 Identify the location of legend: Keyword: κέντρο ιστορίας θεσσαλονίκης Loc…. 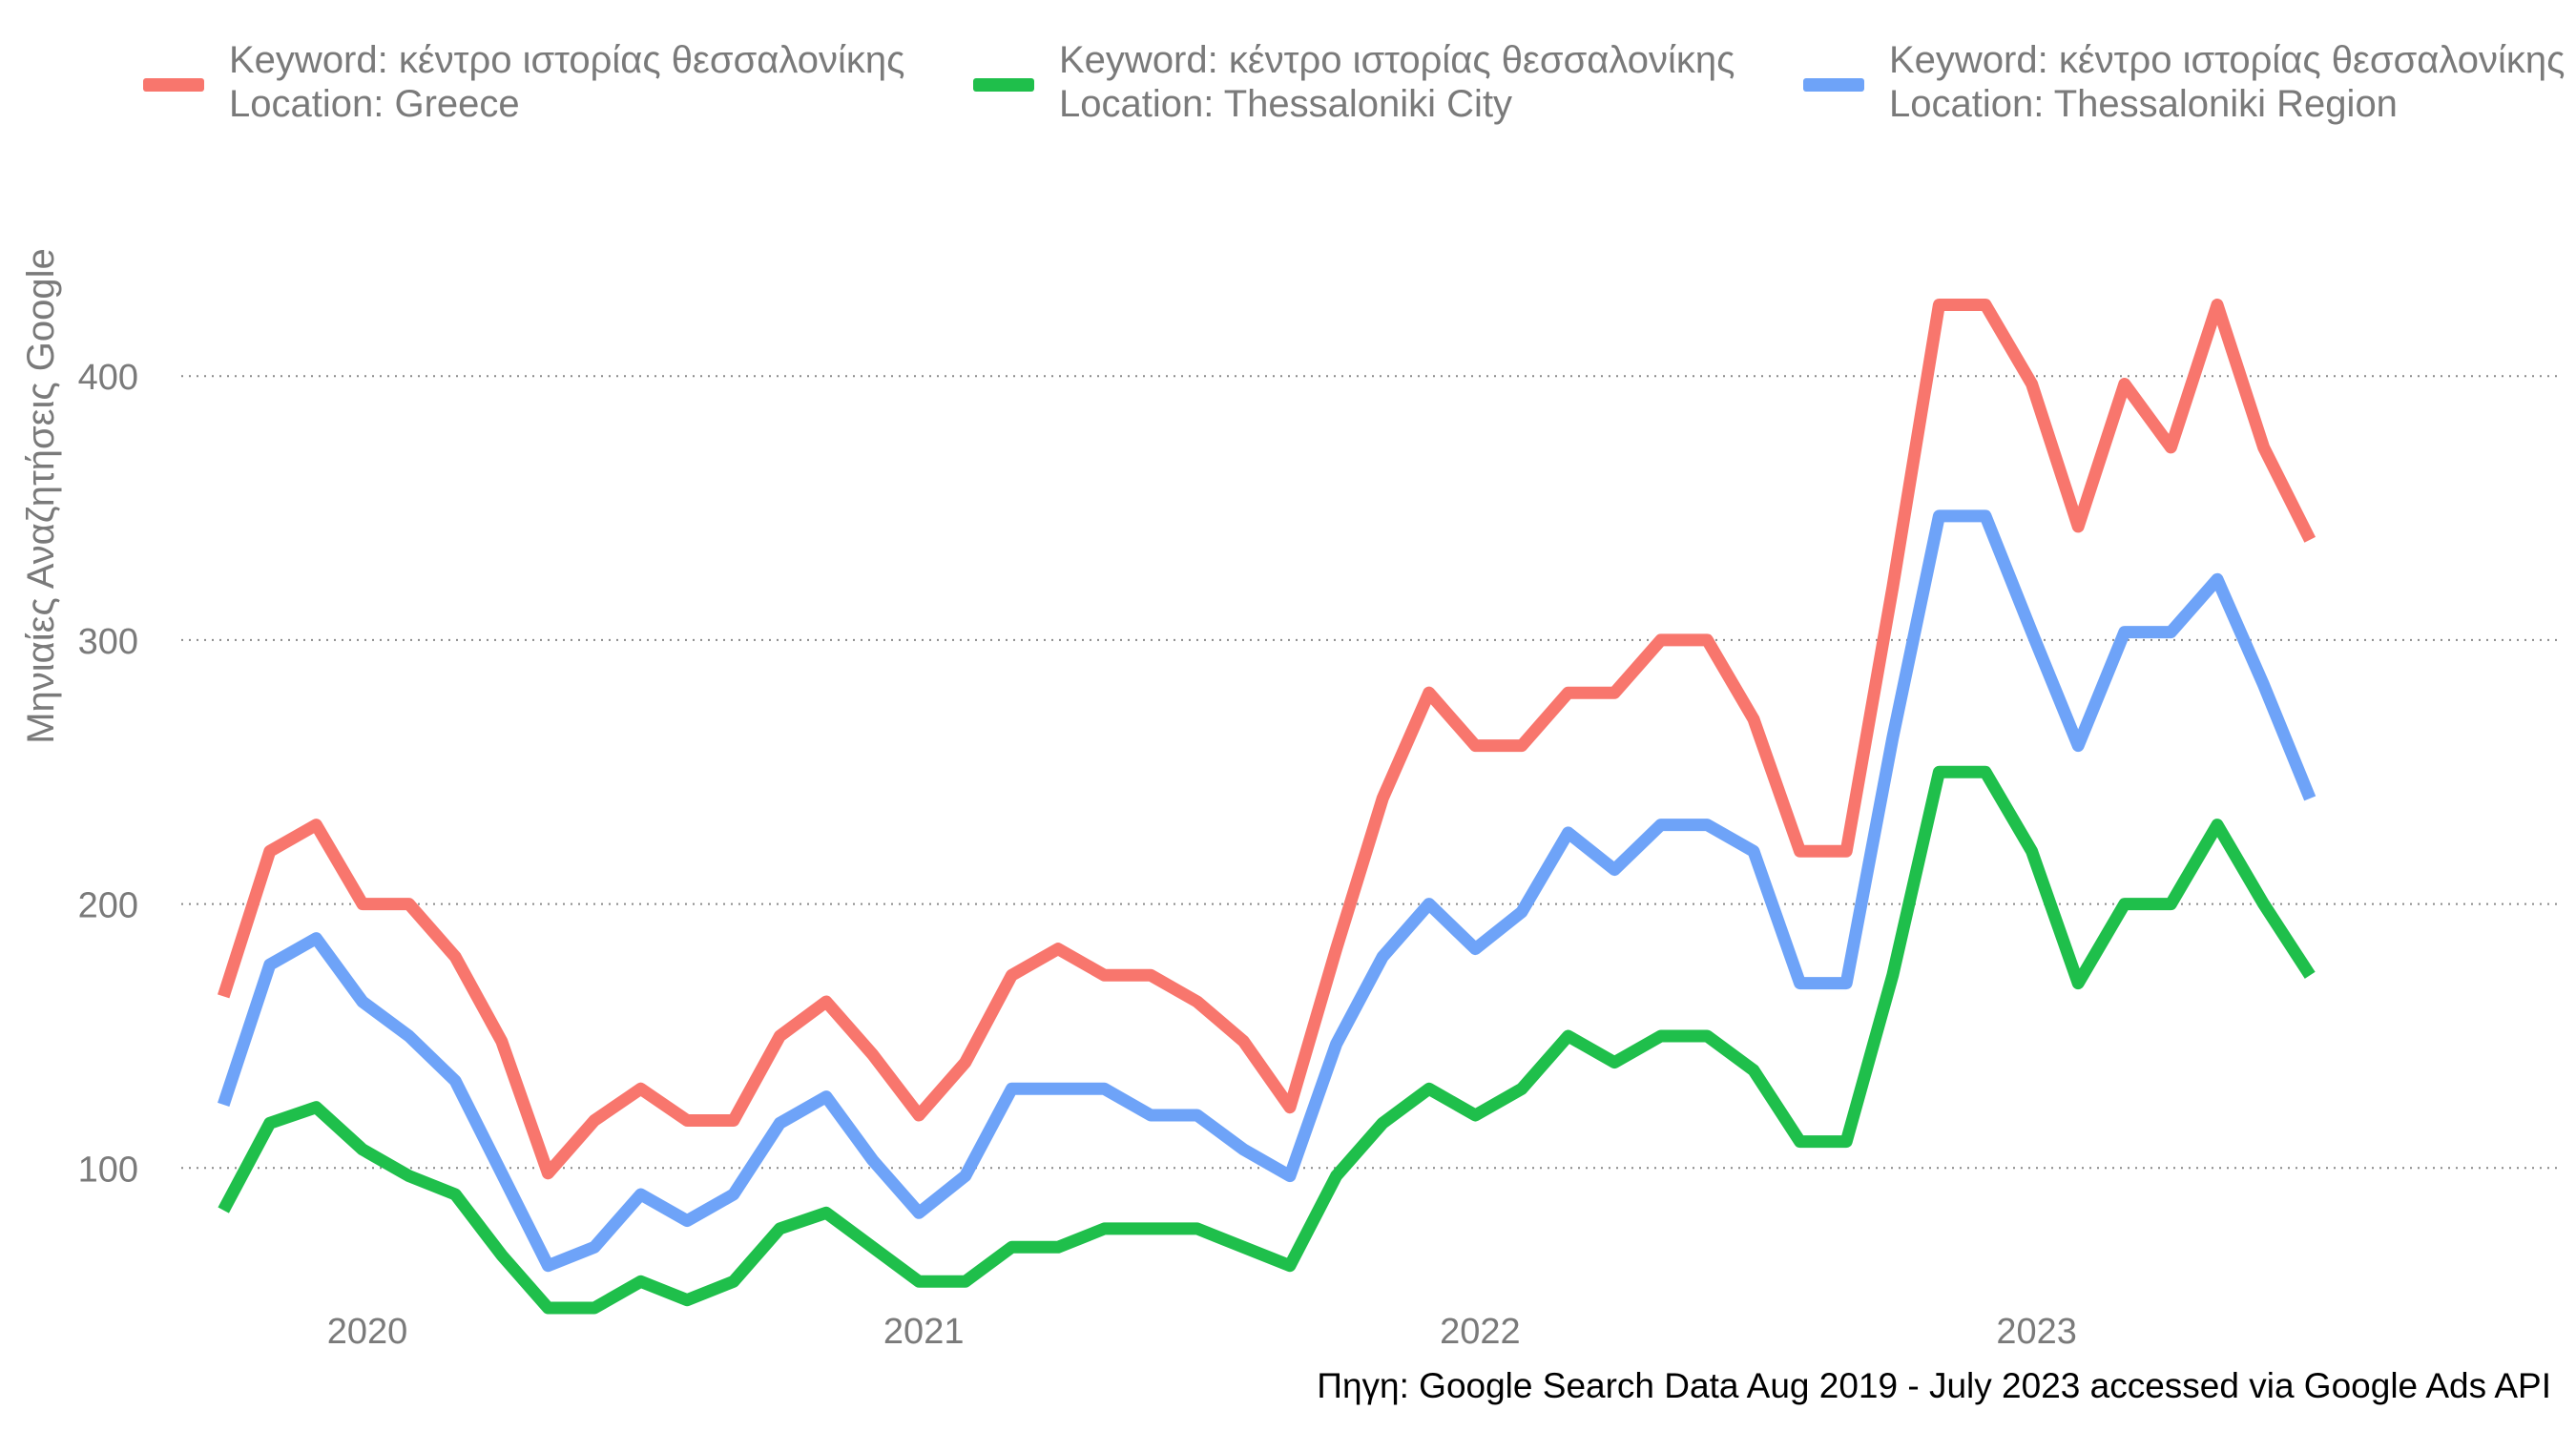
(1288, 91).